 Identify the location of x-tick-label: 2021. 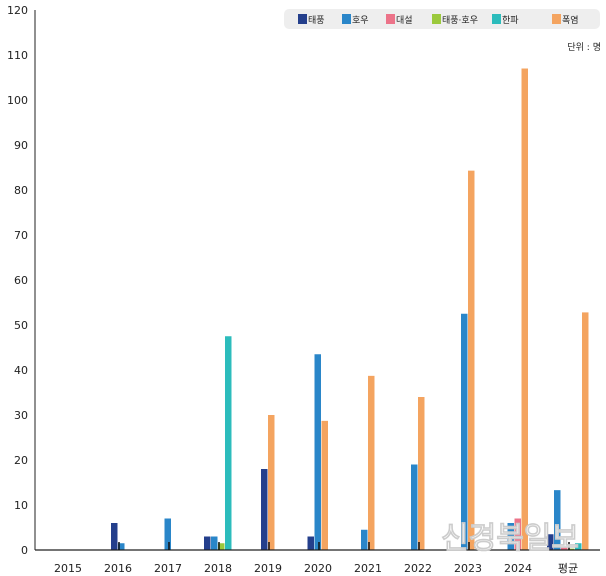
(368, 568).